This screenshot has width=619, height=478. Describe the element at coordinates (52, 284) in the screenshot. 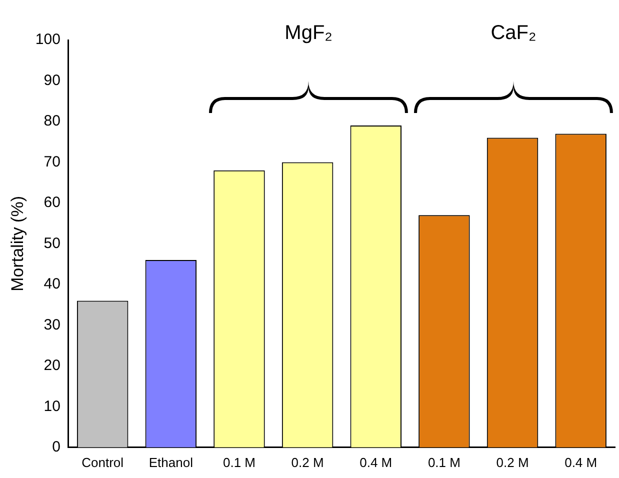

I see `y-tick-label: 40` at that location.